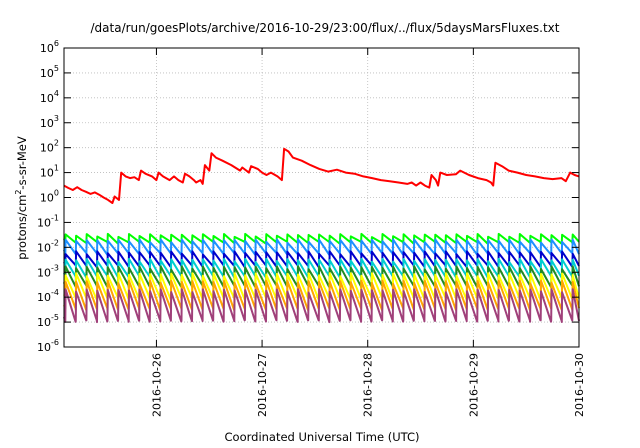 Image resolution: width=640 pixels, height=448 pixels. I want to click on y-tick-label: 10⁰, so click(49, 197).